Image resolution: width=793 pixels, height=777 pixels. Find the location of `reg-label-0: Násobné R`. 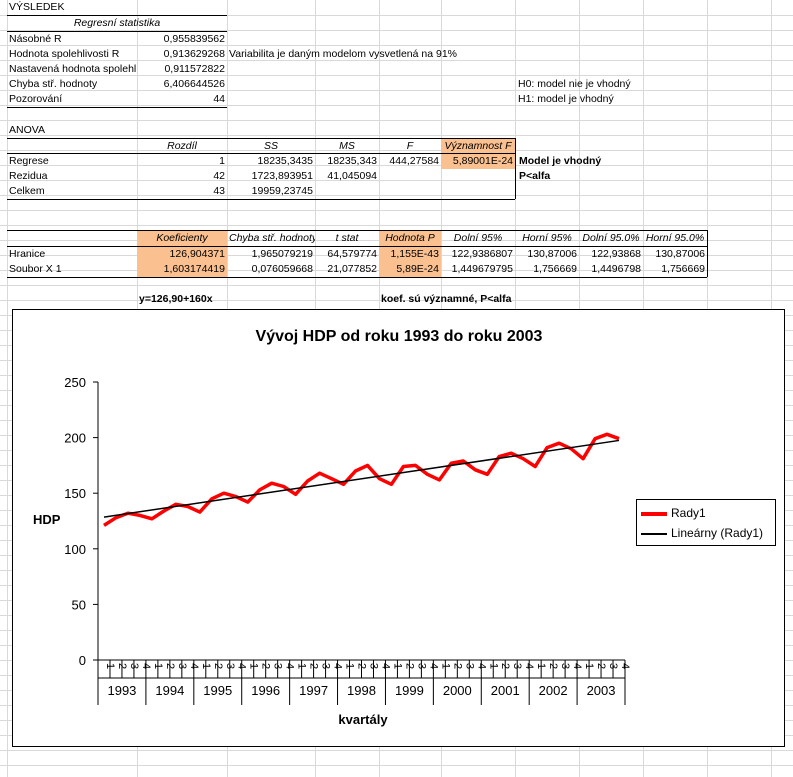

reg-label-0: Násobné R is located at coordinates (35, 39).